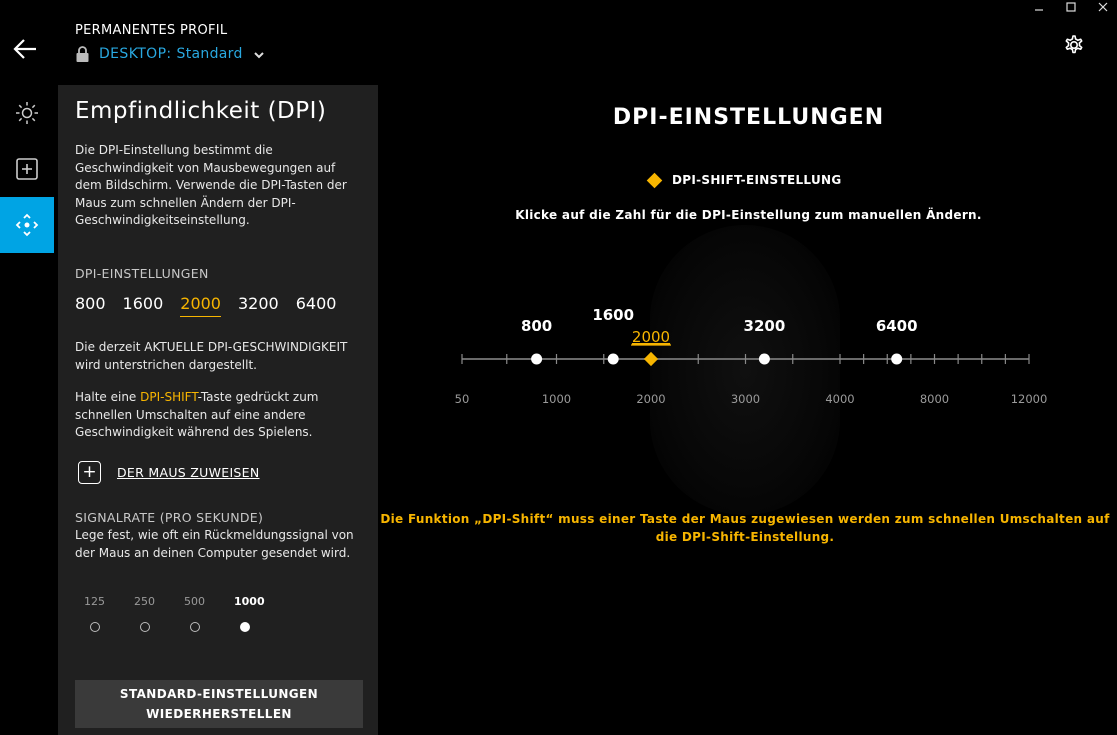  Describe the element at coordinates (219, 694) in the screenshot. I see `reset-line-1: STANDARD-EINSTELLUNGEN` at that location.